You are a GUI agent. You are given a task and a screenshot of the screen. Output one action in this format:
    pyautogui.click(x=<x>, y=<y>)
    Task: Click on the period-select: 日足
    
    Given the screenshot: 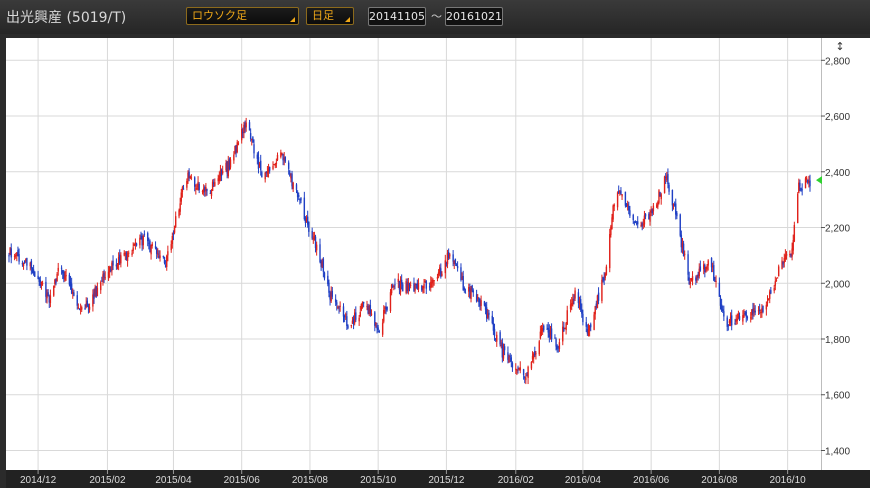 What is the action you would take?
    pyautogui.click(x=330, y=16)
    